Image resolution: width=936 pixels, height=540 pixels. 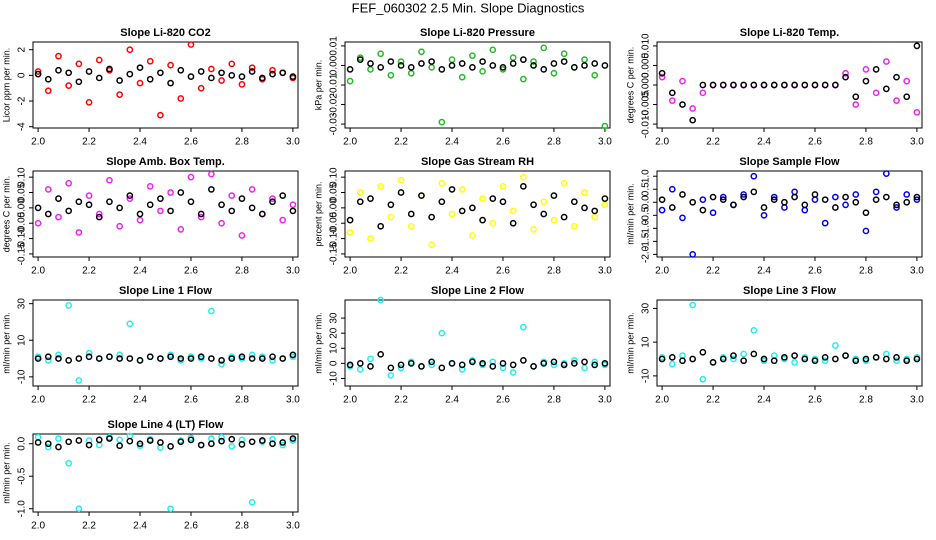 I want to click on panel-title: Slope Sample Flow, so click(x=789, y=162).